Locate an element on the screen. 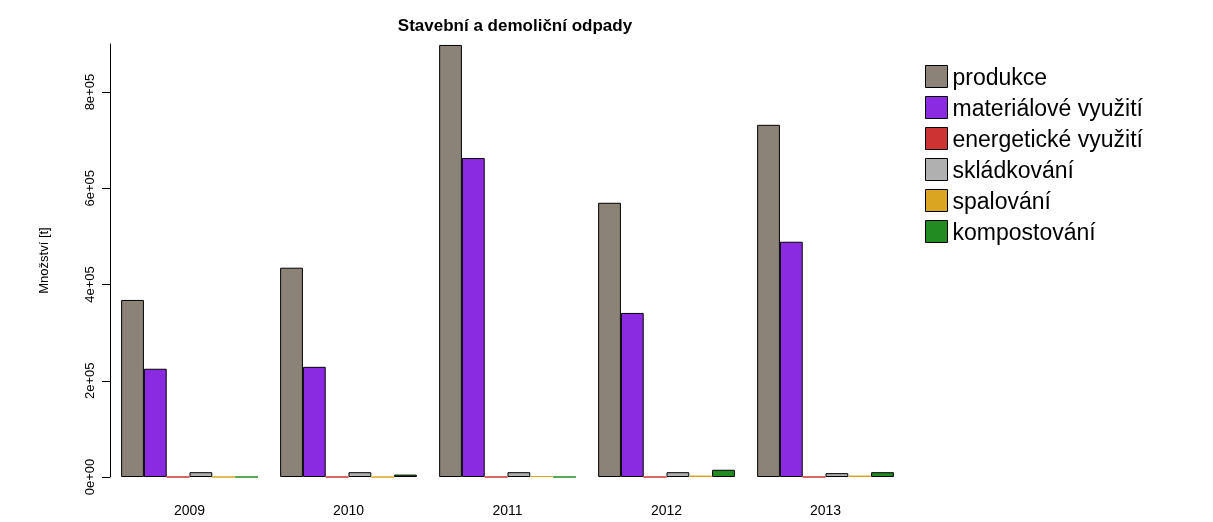  y-tick-label: 0e+00 is located at coordinates (89, 477).